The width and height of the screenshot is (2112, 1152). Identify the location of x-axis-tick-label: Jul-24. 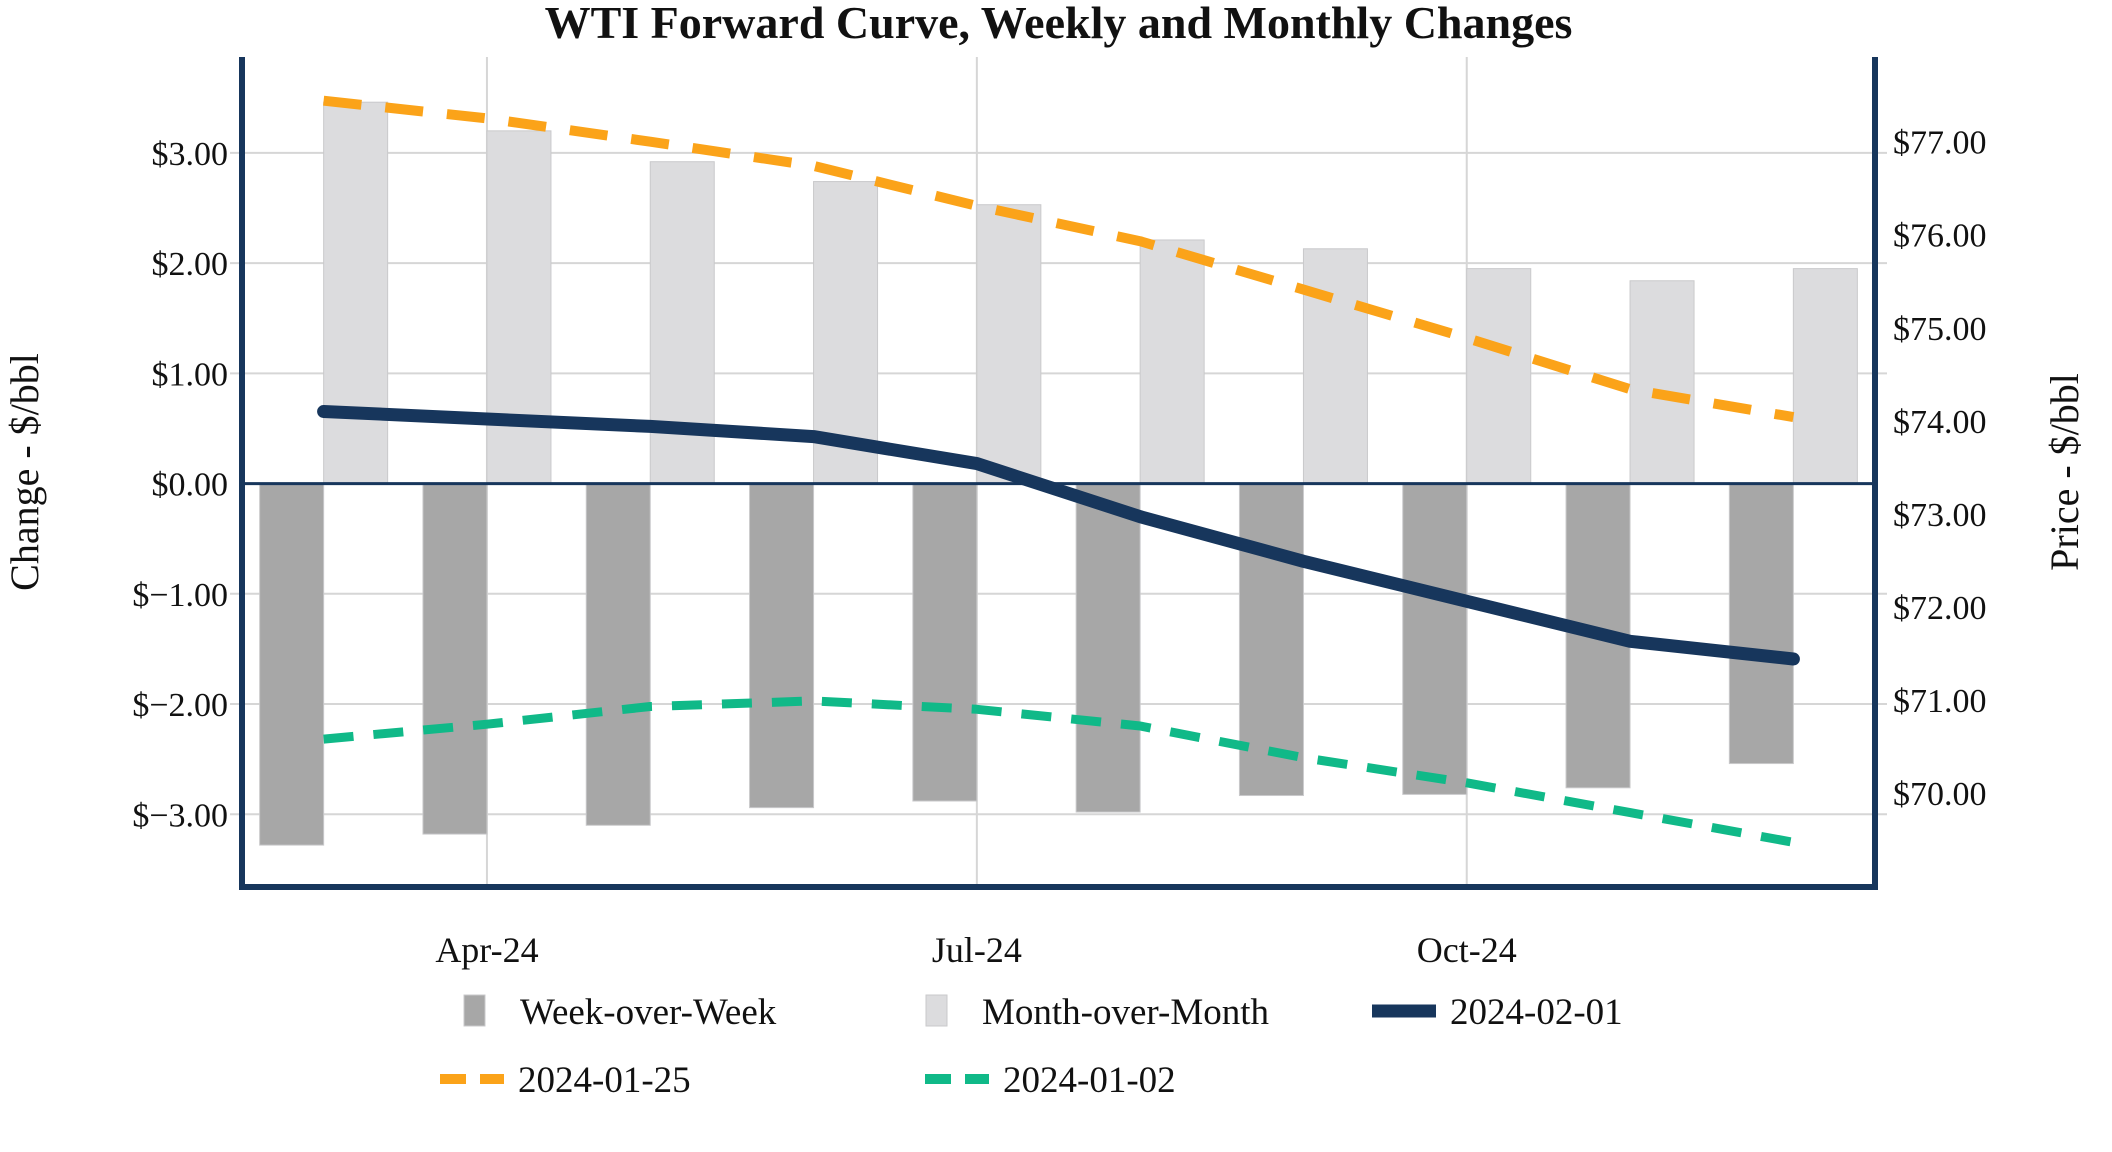
(977, 950).